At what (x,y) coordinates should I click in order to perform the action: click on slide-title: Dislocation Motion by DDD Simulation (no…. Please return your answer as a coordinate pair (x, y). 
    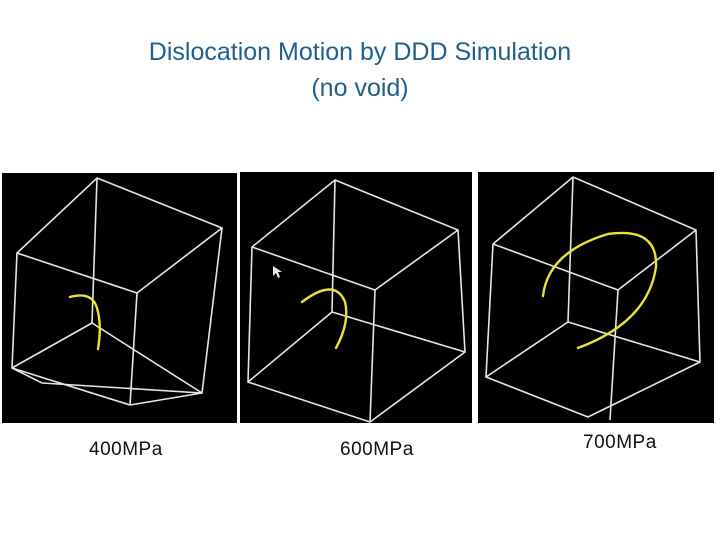
    Looking at the image, I should click on (360, 70).